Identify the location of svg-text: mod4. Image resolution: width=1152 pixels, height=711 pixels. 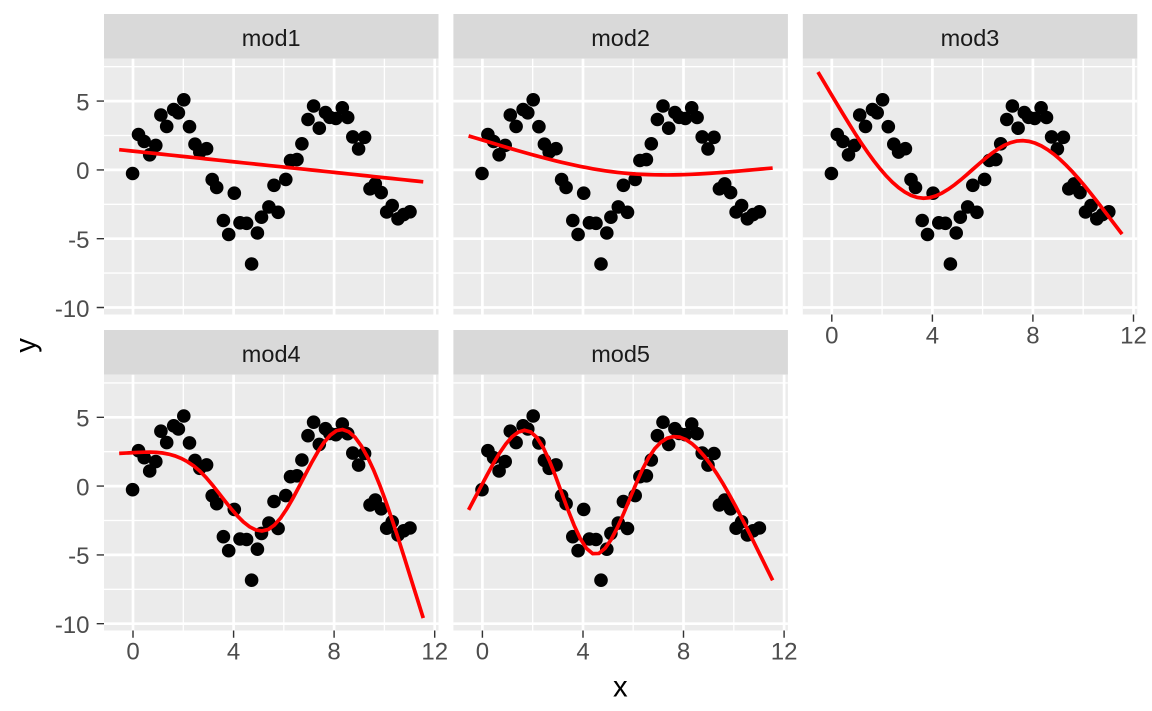
(271, 354).